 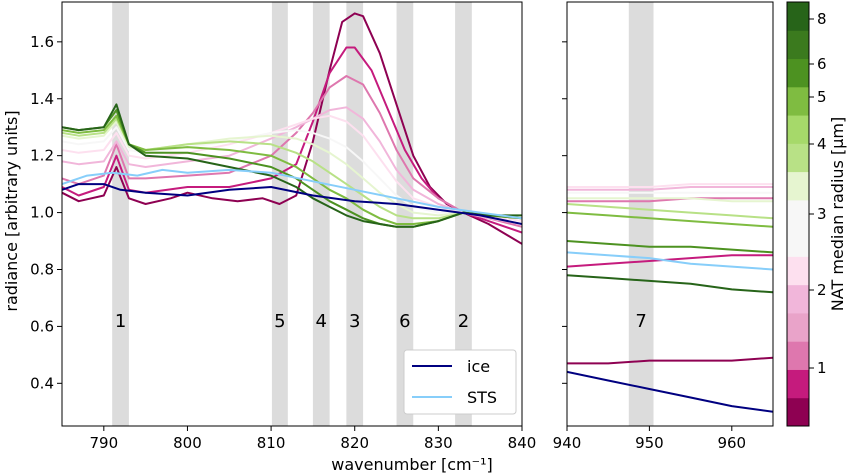 I want to click on y-tick-label: 0.8, so click(x=42, y=269).